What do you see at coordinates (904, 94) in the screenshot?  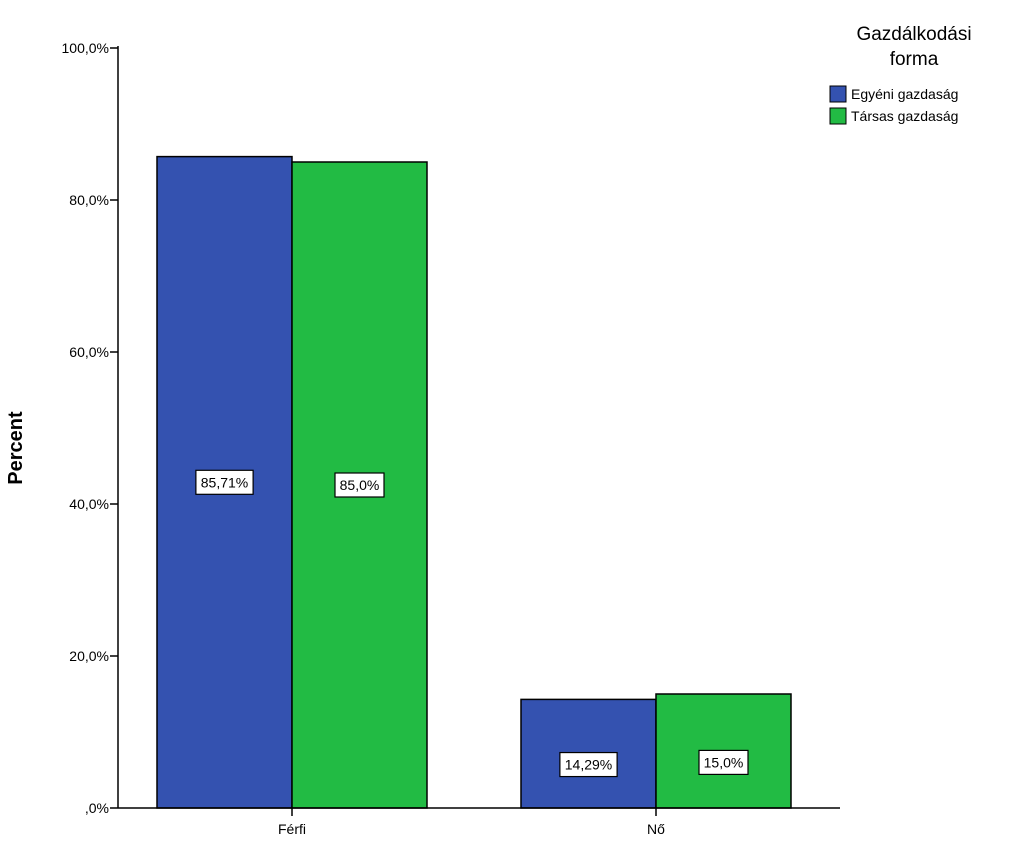 I see `legend-label: Egyéni gazdaság` at bounding box center [904, 94].